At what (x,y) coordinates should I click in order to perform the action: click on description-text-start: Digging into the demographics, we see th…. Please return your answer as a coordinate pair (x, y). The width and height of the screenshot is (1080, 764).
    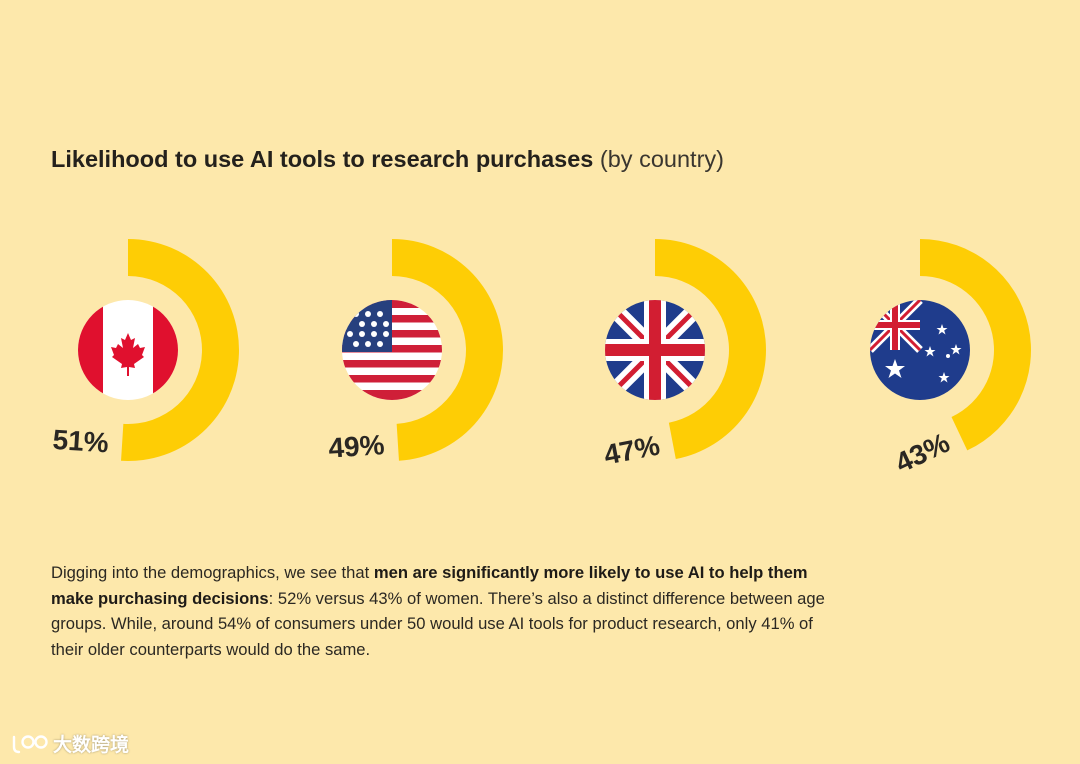
    Looking at the image, I should click on (212, 572).